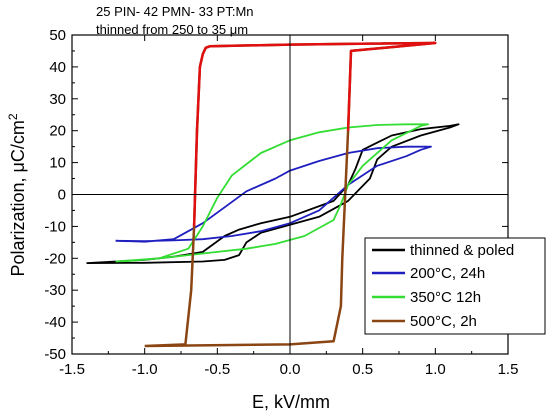 Image resolution: width=550 pixels, height=417 pixels. Describe the element at coordinates (508, 369) in the screenshot. I see `x-tick-label: 1.5` at that location.